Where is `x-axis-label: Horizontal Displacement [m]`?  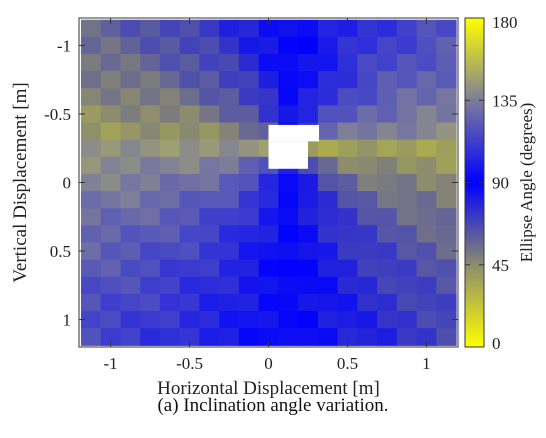
x-axis-label: Horizontal Displacement [m] is located at coordinates (268, 388).